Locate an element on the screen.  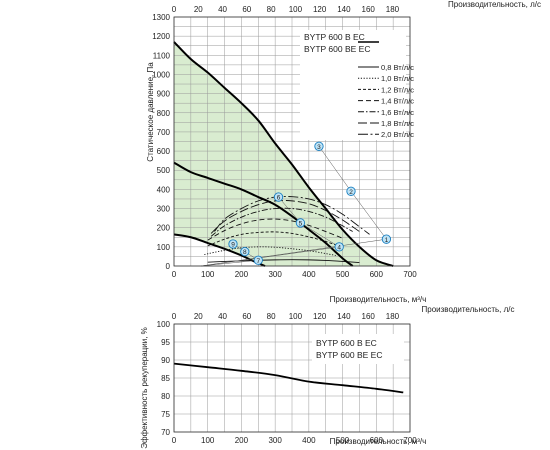
efficiency-line is located at coordinates (288, 378).